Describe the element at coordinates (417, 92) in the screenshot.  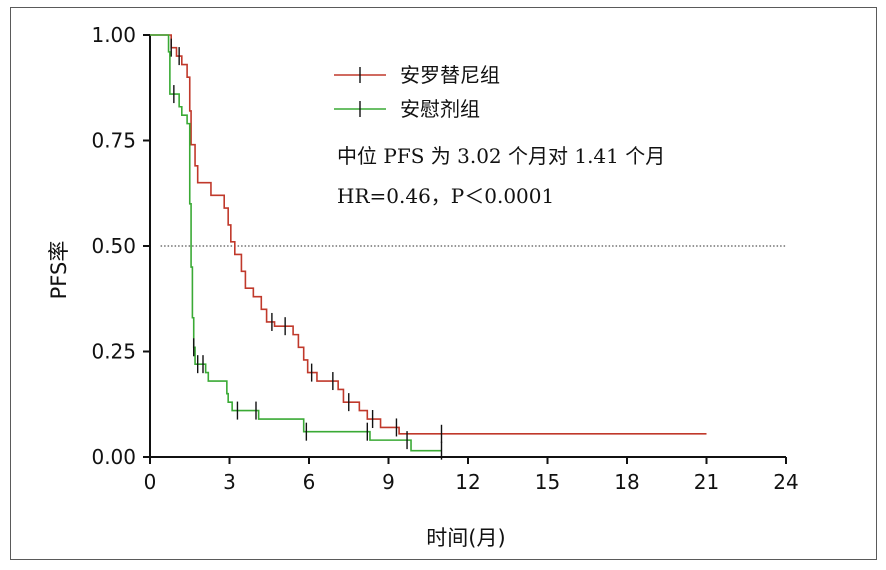
I see `legend: 安罗替尼组 安慰剂组` at that location.